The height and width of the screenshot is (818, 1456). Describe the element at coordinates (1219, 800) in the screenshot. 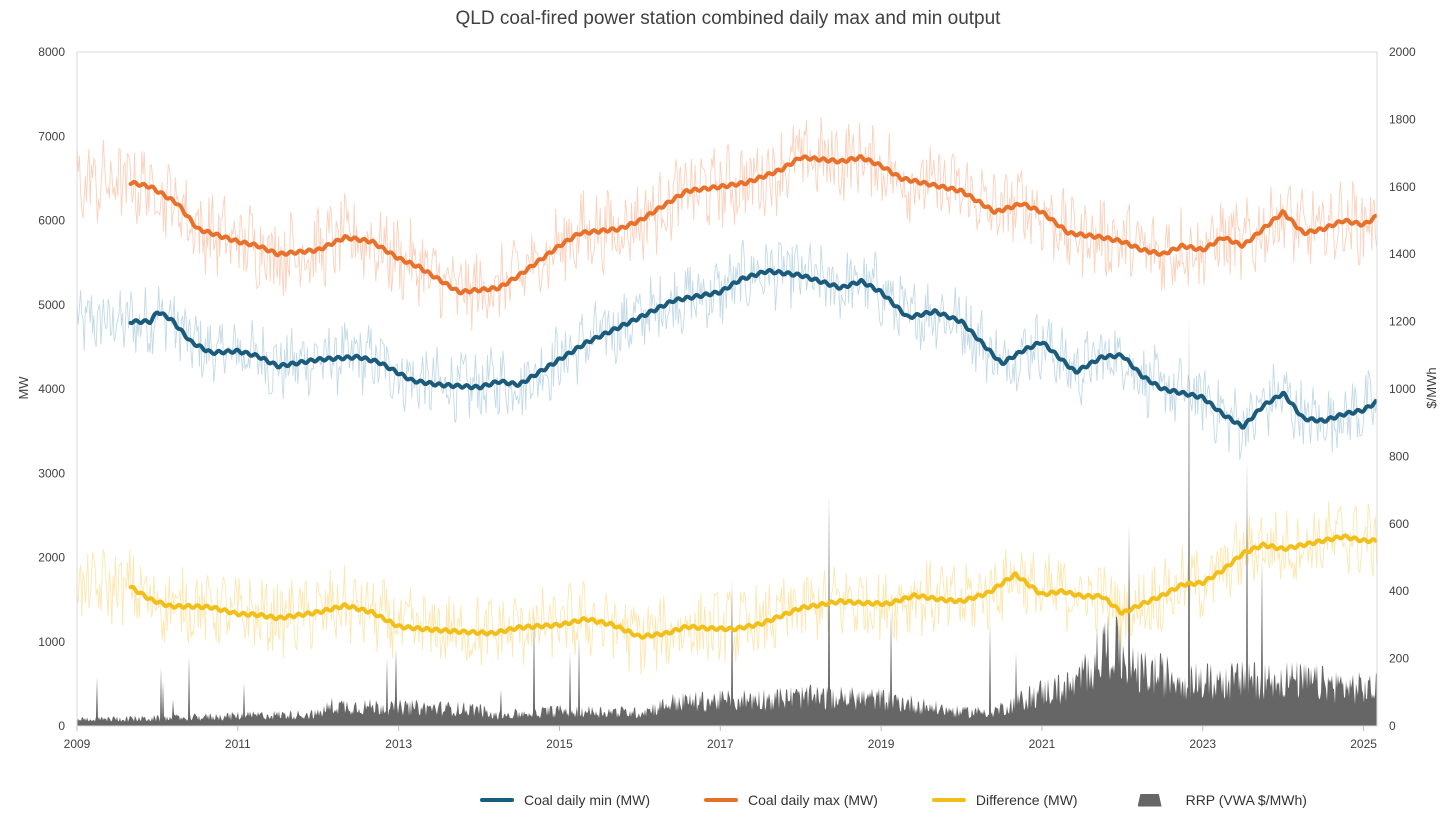

I see `legend-item-rrp: RRP (VWA $/MWh)` at that location.